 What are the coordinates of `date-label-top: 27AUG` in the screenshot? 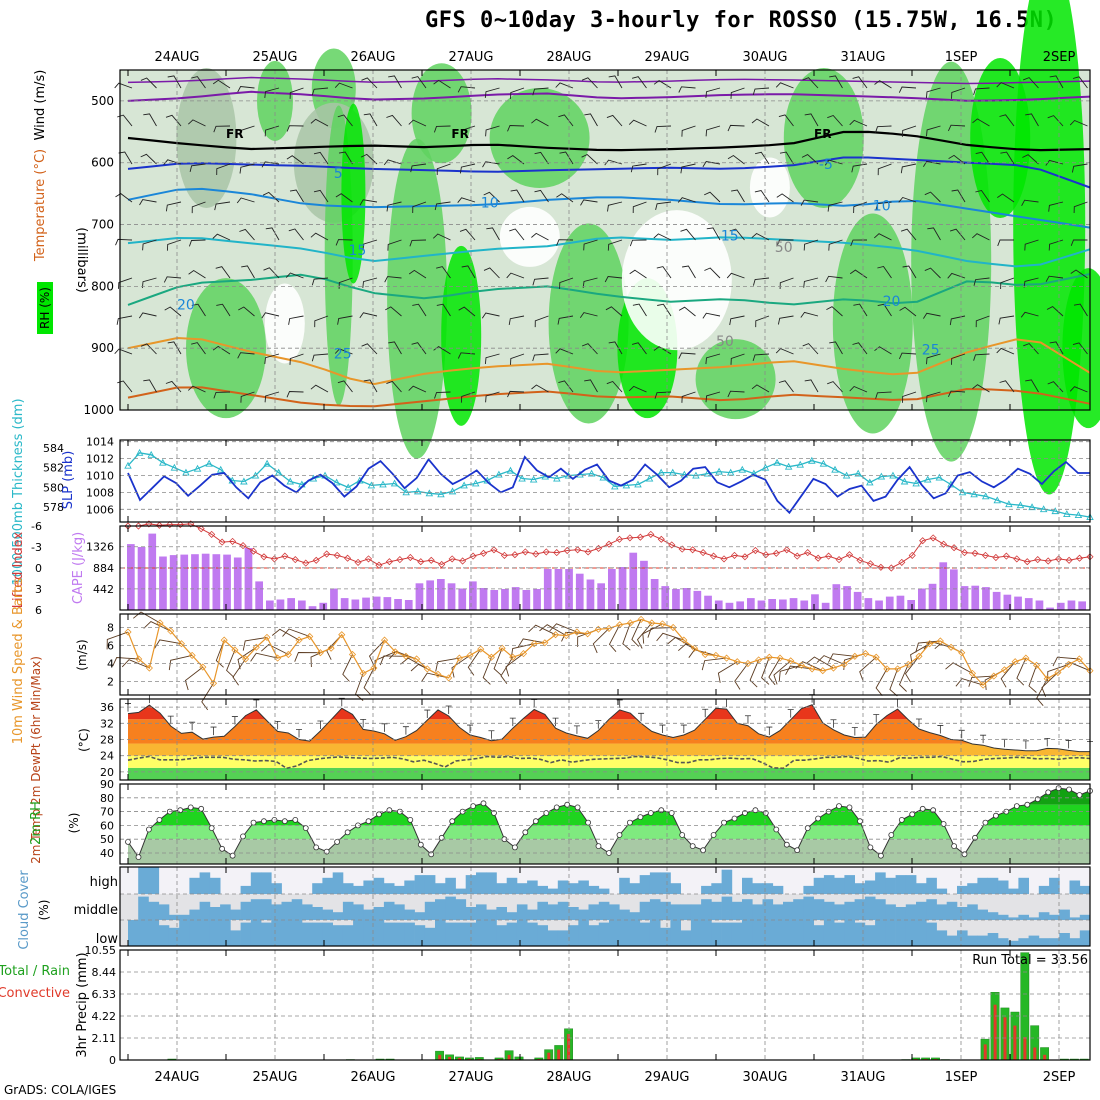 It's located at (470, 57).